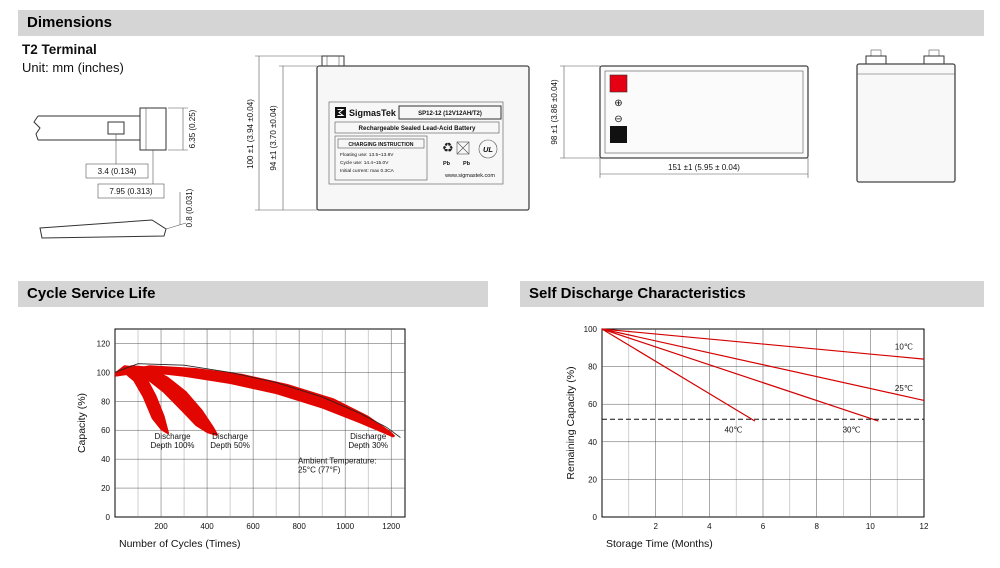  I want to click on x-tick-label: 400, so click(207, 526).